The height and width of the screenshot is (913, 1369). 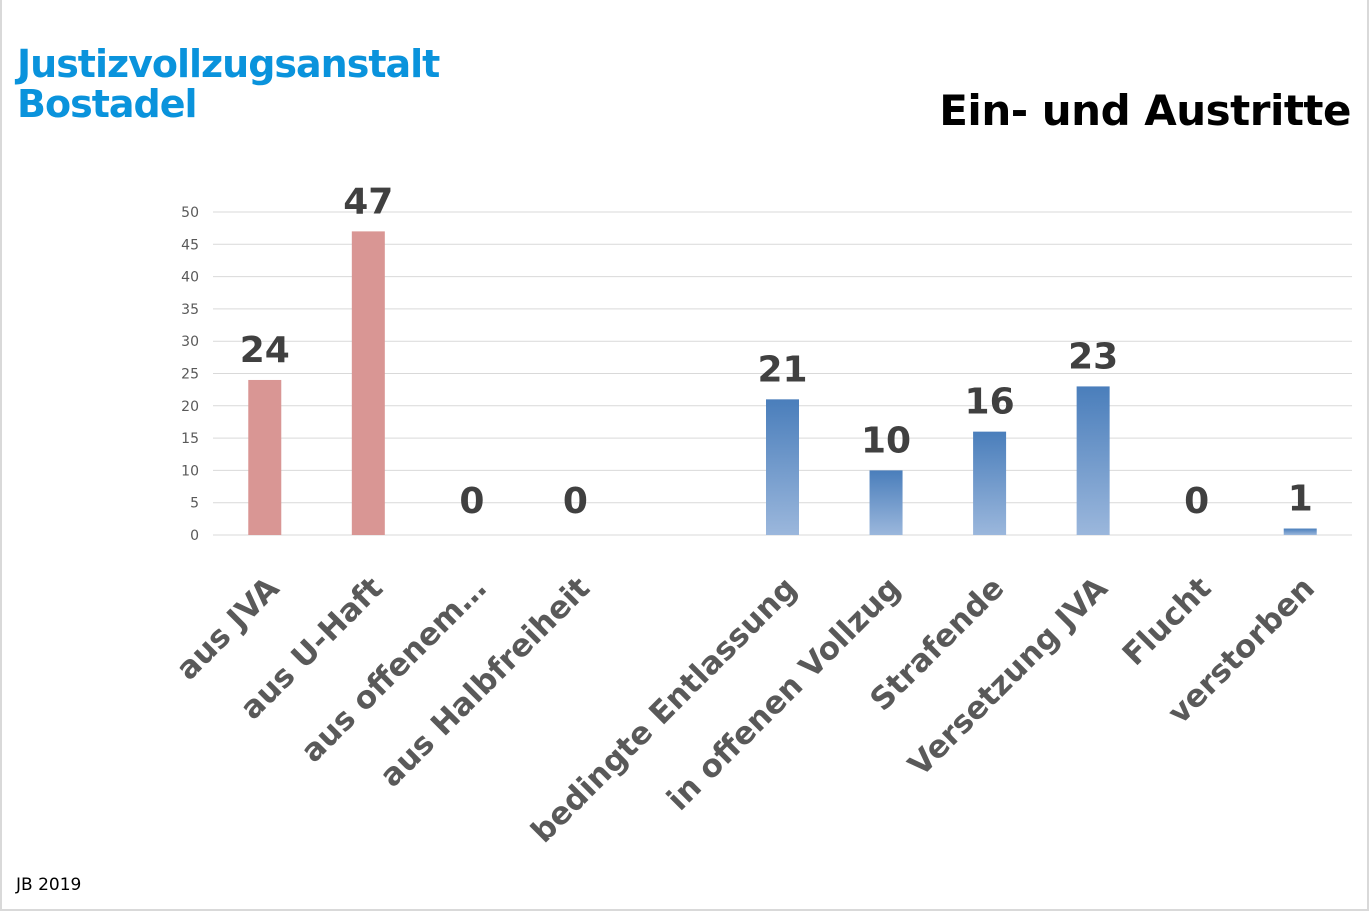 I want to click on y-tick-label: 50, so click(x=190, y=213).